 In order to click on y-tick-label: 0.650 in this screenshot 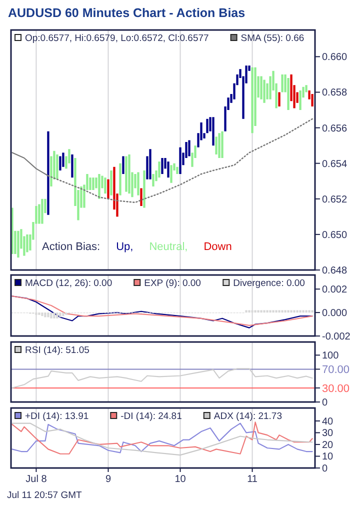, I will do `click(335, 235)`.